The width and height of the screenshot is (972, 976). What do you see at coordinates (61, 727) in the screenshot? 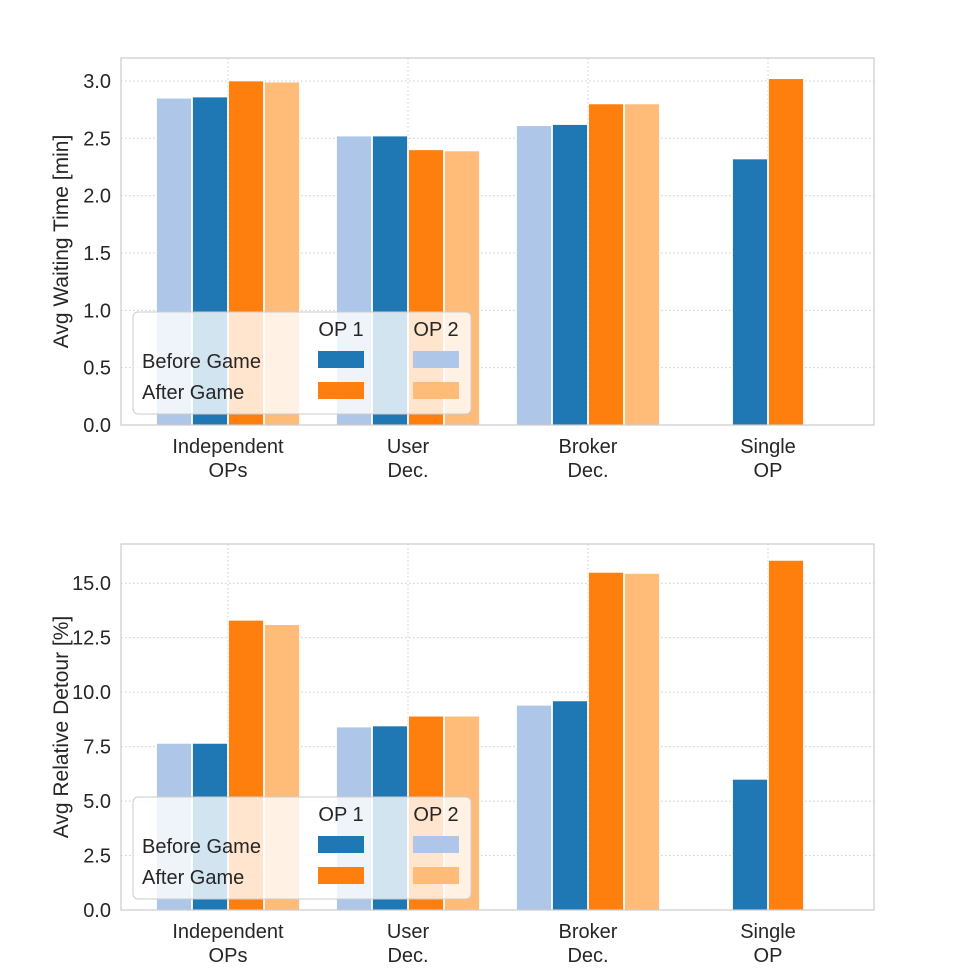
I see `y-axis-label: Avg Relative Detour [%]` at bounding box center [61, 727].